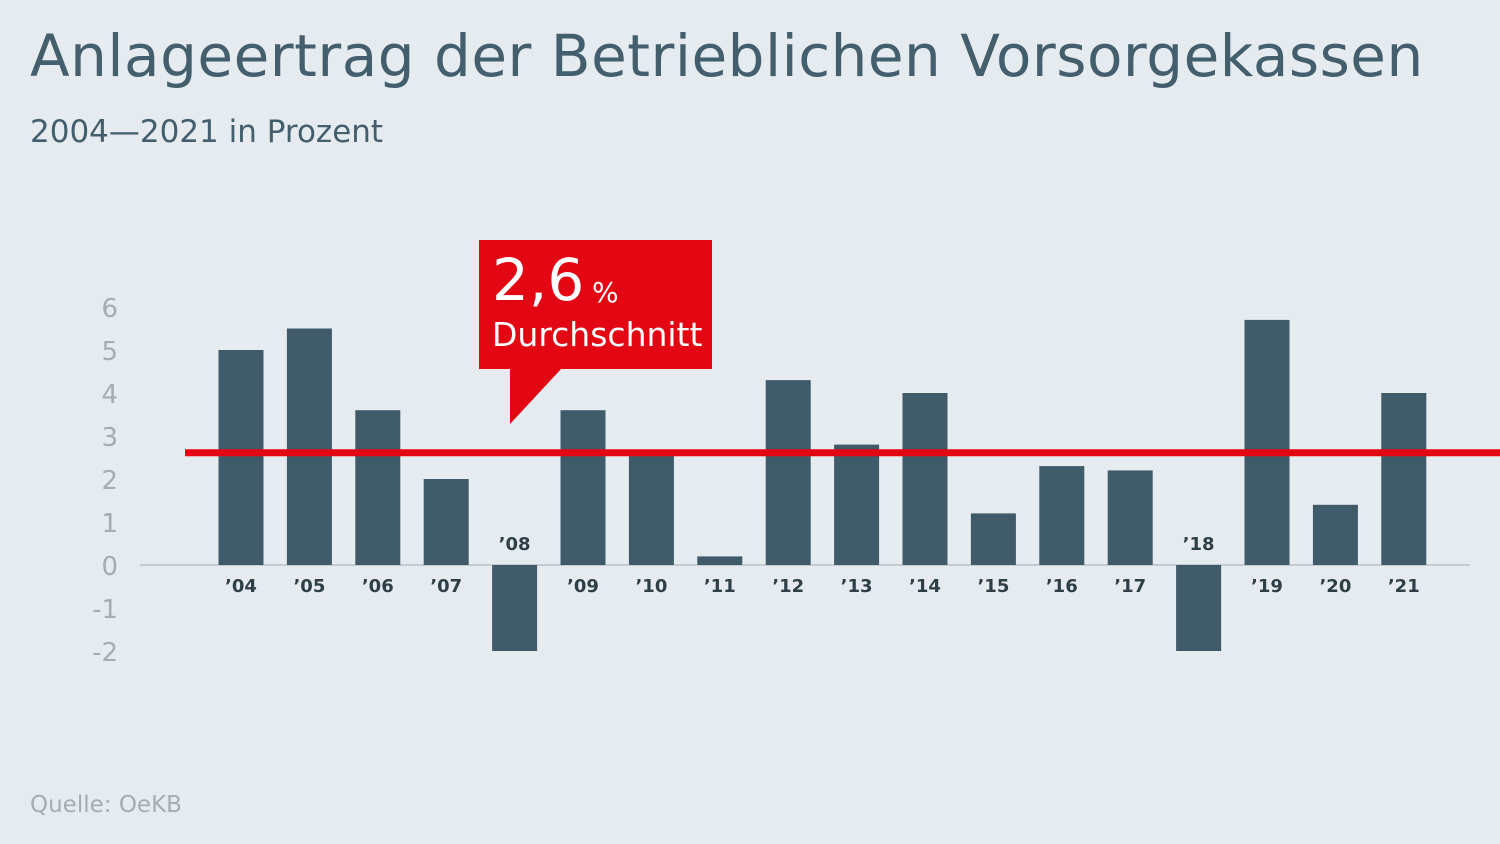  Describe the element at coordinates (536, 396) in the screenshot. I see `callout-pointer` at that location.